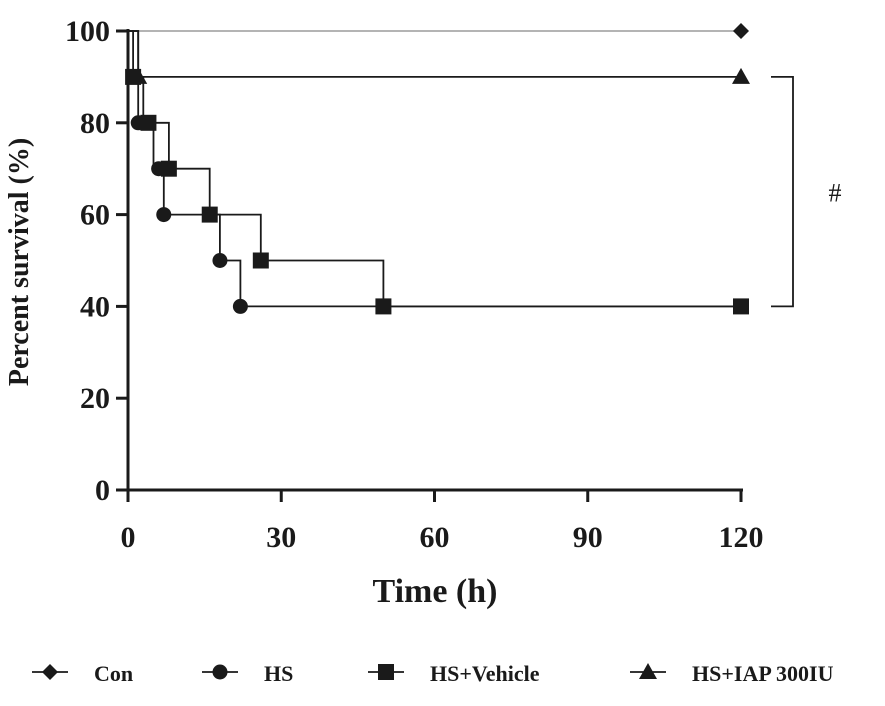 The height and width of the screenshot is (706, 885). I want to click on y-tick-label: 40, so click(95, 306).